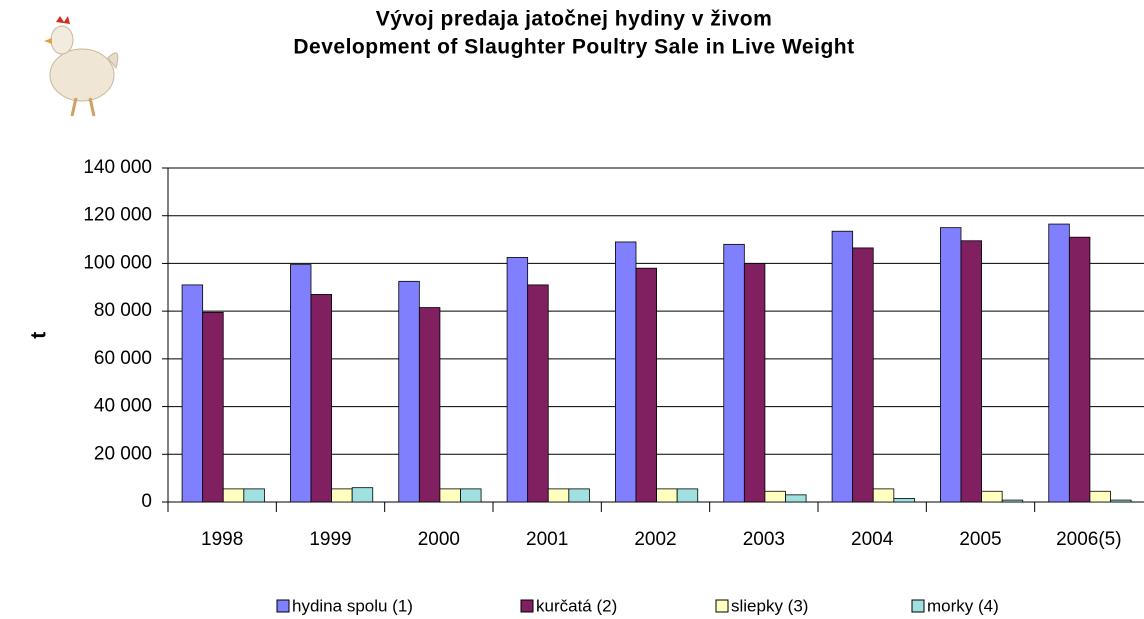 The height and width of the screenshot is (619, 1144). I want to click on x-tick-label: 2000, so click(439, 539).